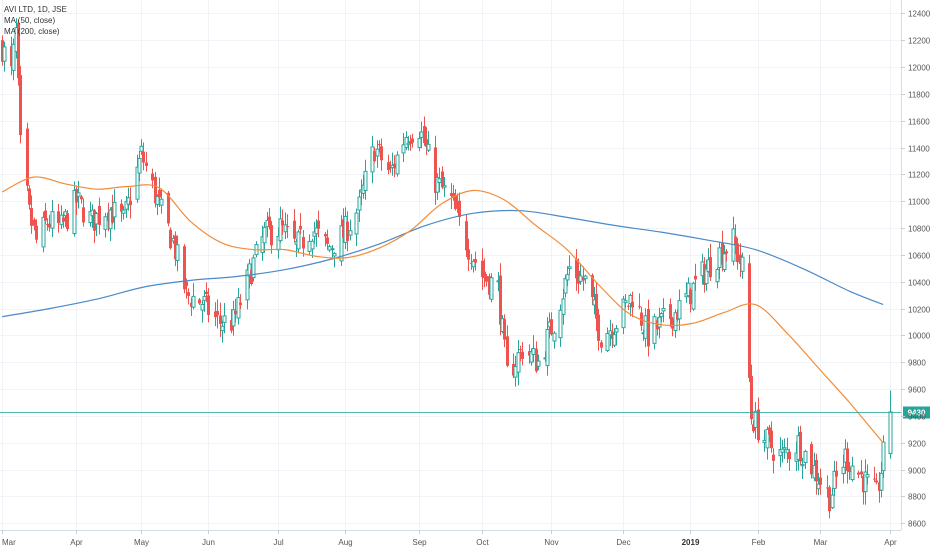 The image size is (932, 550). Describe the element at coordinates (919, 41) in the screenshot. I see `y-tick-label: 12200` at that location.